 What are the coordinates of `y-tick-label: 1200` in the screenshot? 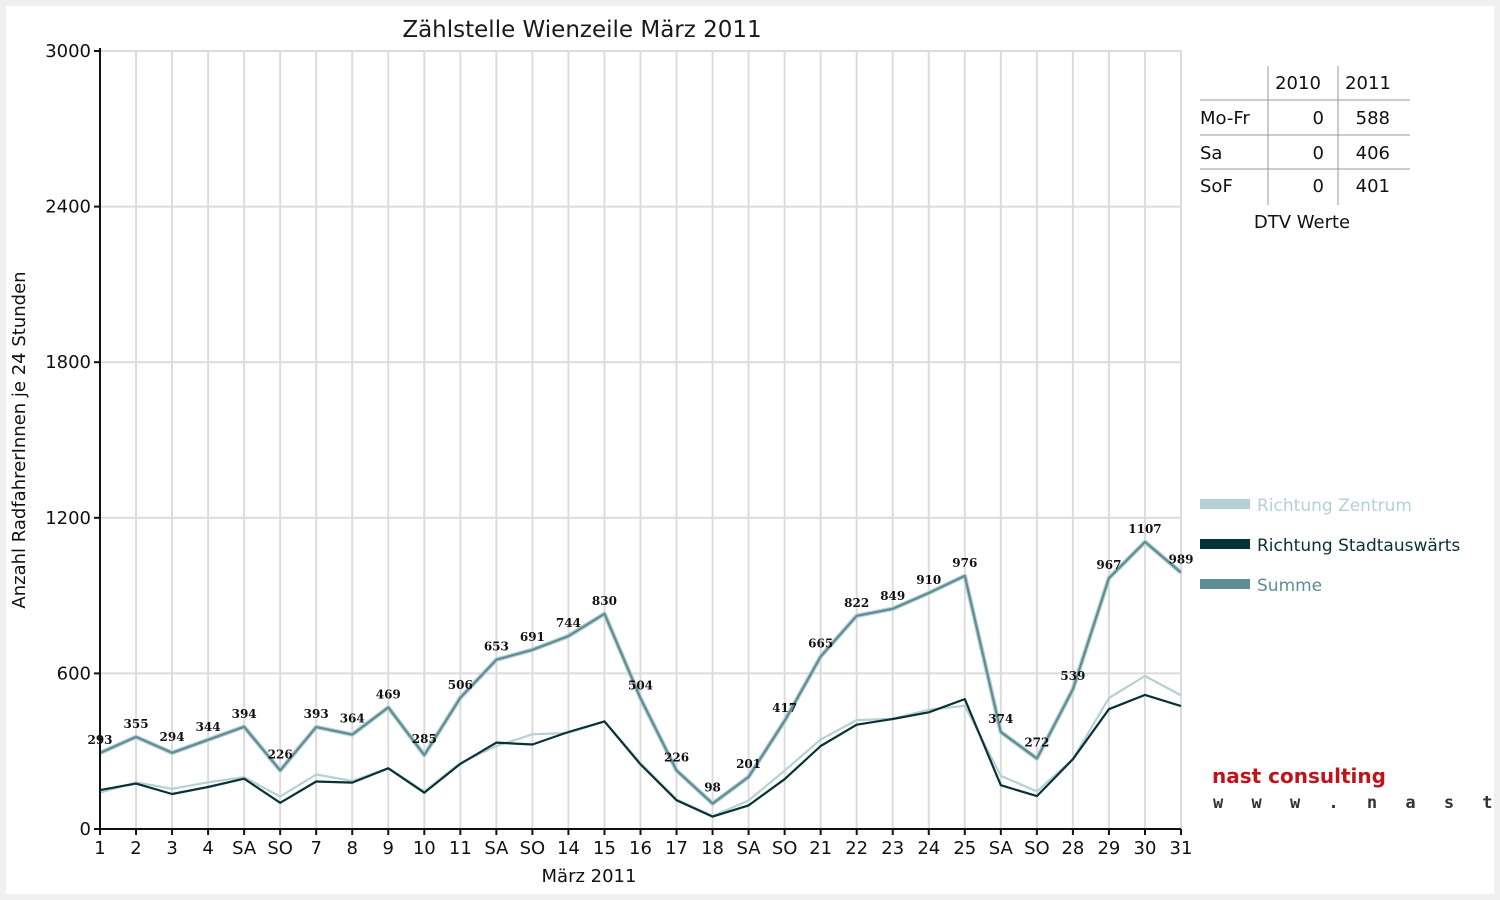 It's located at (68, 518).